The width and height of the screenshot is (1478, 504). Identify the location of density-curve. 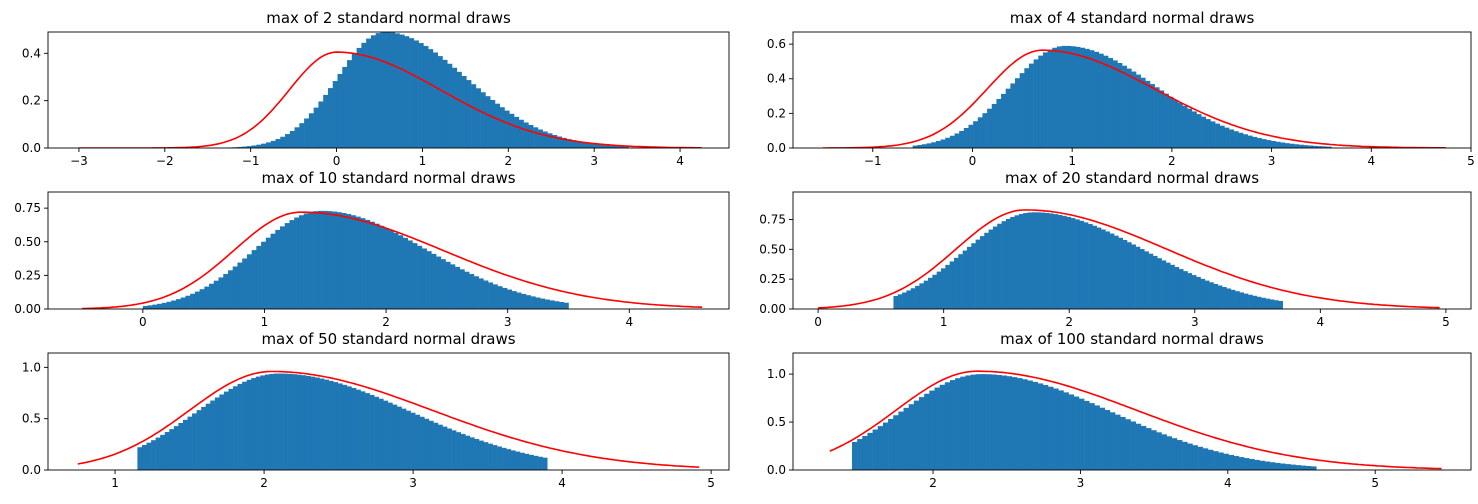
(388, 419).